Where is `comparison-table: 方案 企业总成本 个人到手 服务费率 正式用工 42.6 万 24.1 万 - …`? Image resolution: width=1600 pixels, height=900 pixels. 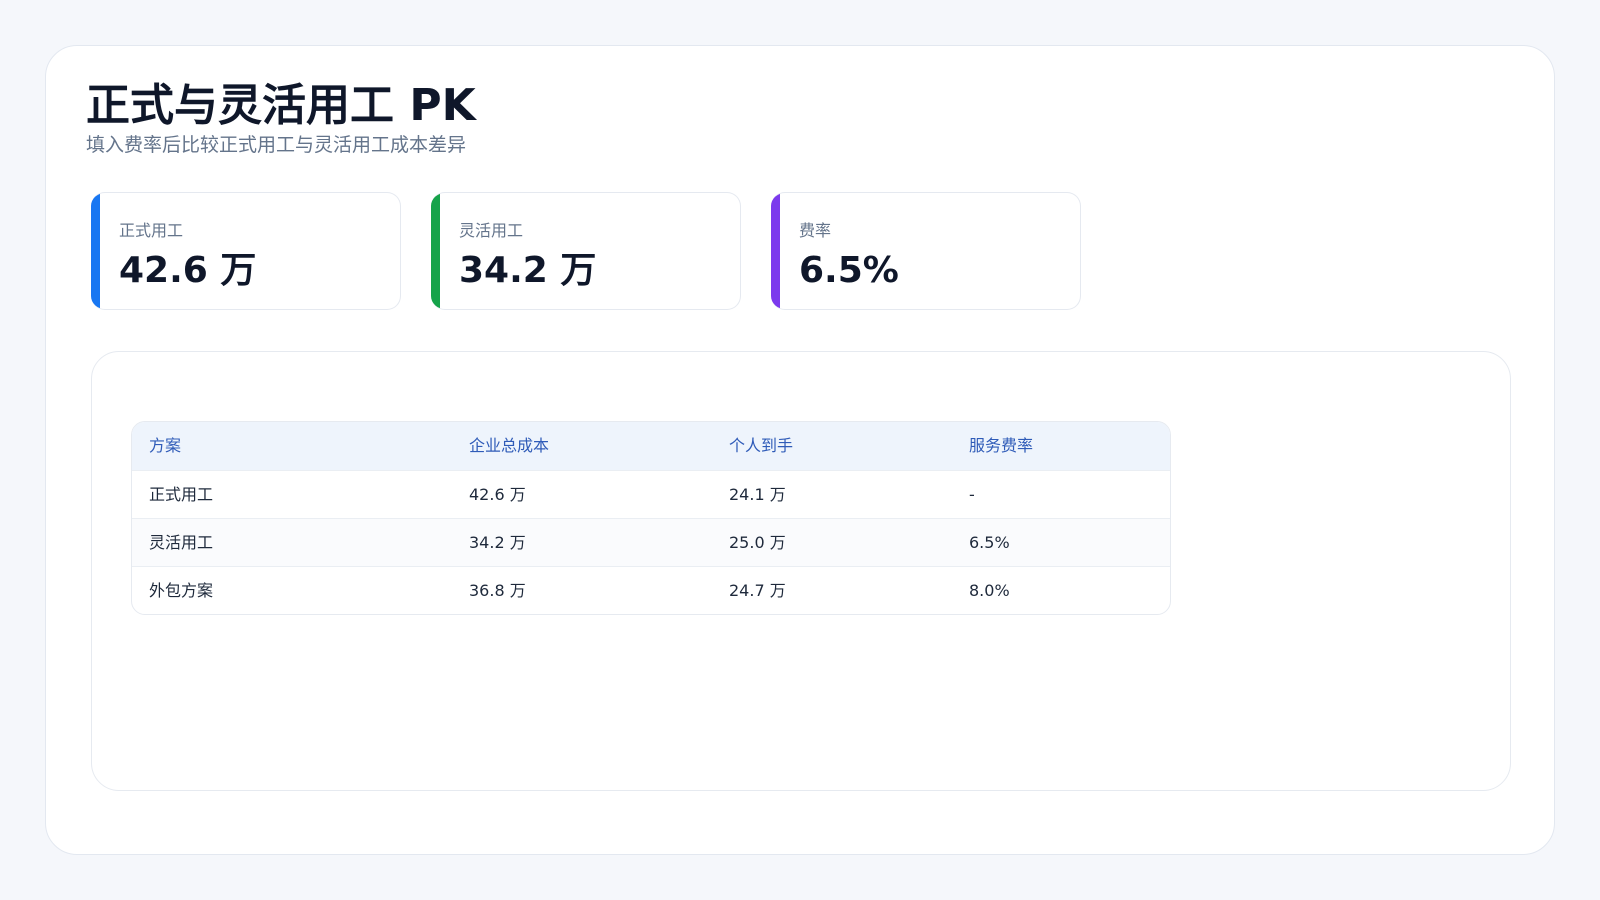
comparison-table: 方案 企业总成本 个人到手 服务费率 正式用工 42.6 万 24.1 万 - … is located at coordinates (651, 518).